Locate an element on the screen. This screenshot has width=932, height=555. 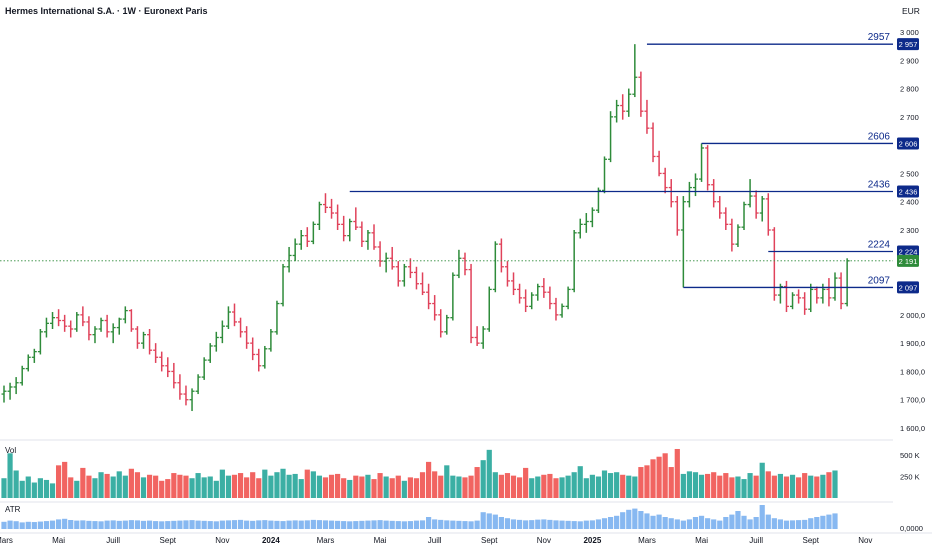
price-tick-label: 2 800 is located at coordinates (909, 89).